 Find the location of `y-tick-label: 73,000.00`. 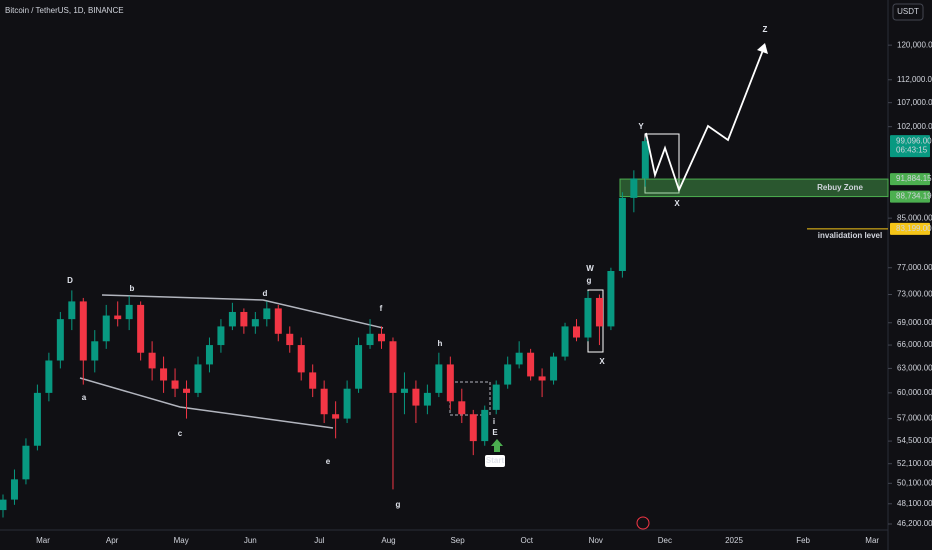

y-tick-label: 73,000.00 is located at coordinates (914, 294).